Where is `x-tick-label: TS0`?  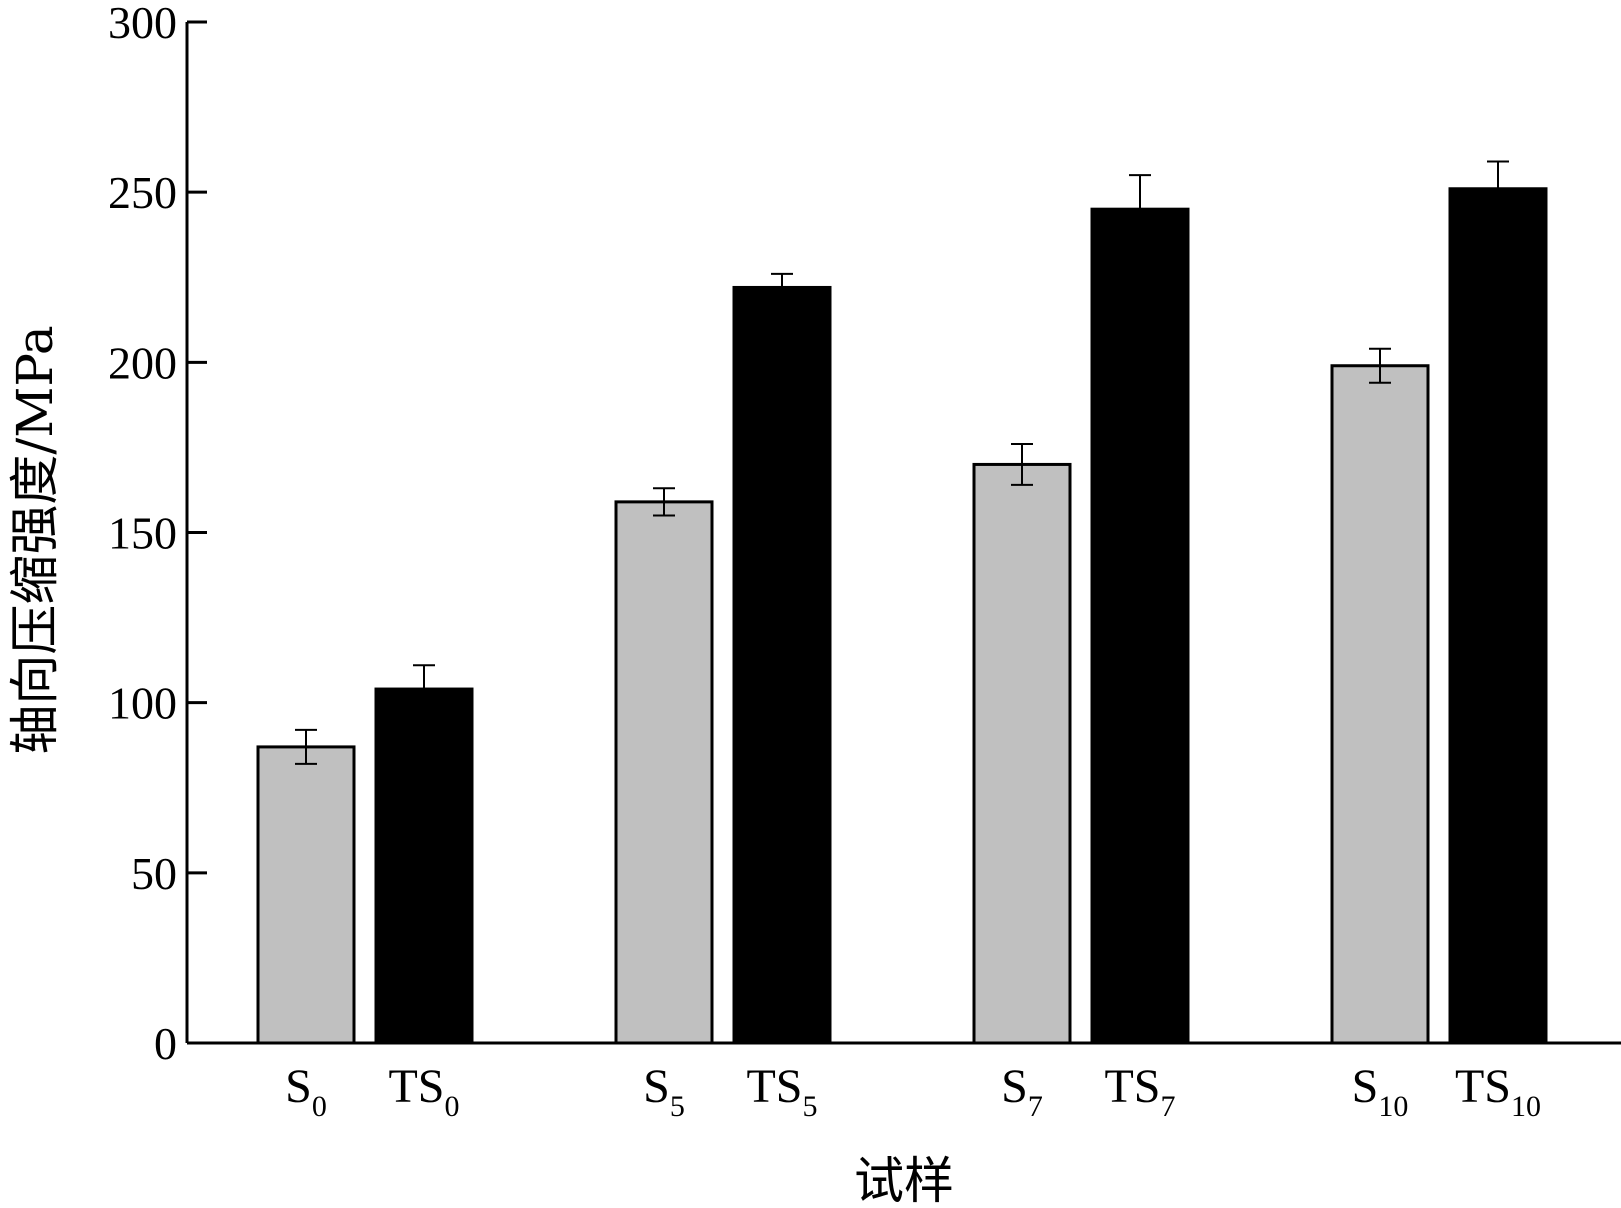
x-tick-label: TS0 is located at coordinates (423, 1091).